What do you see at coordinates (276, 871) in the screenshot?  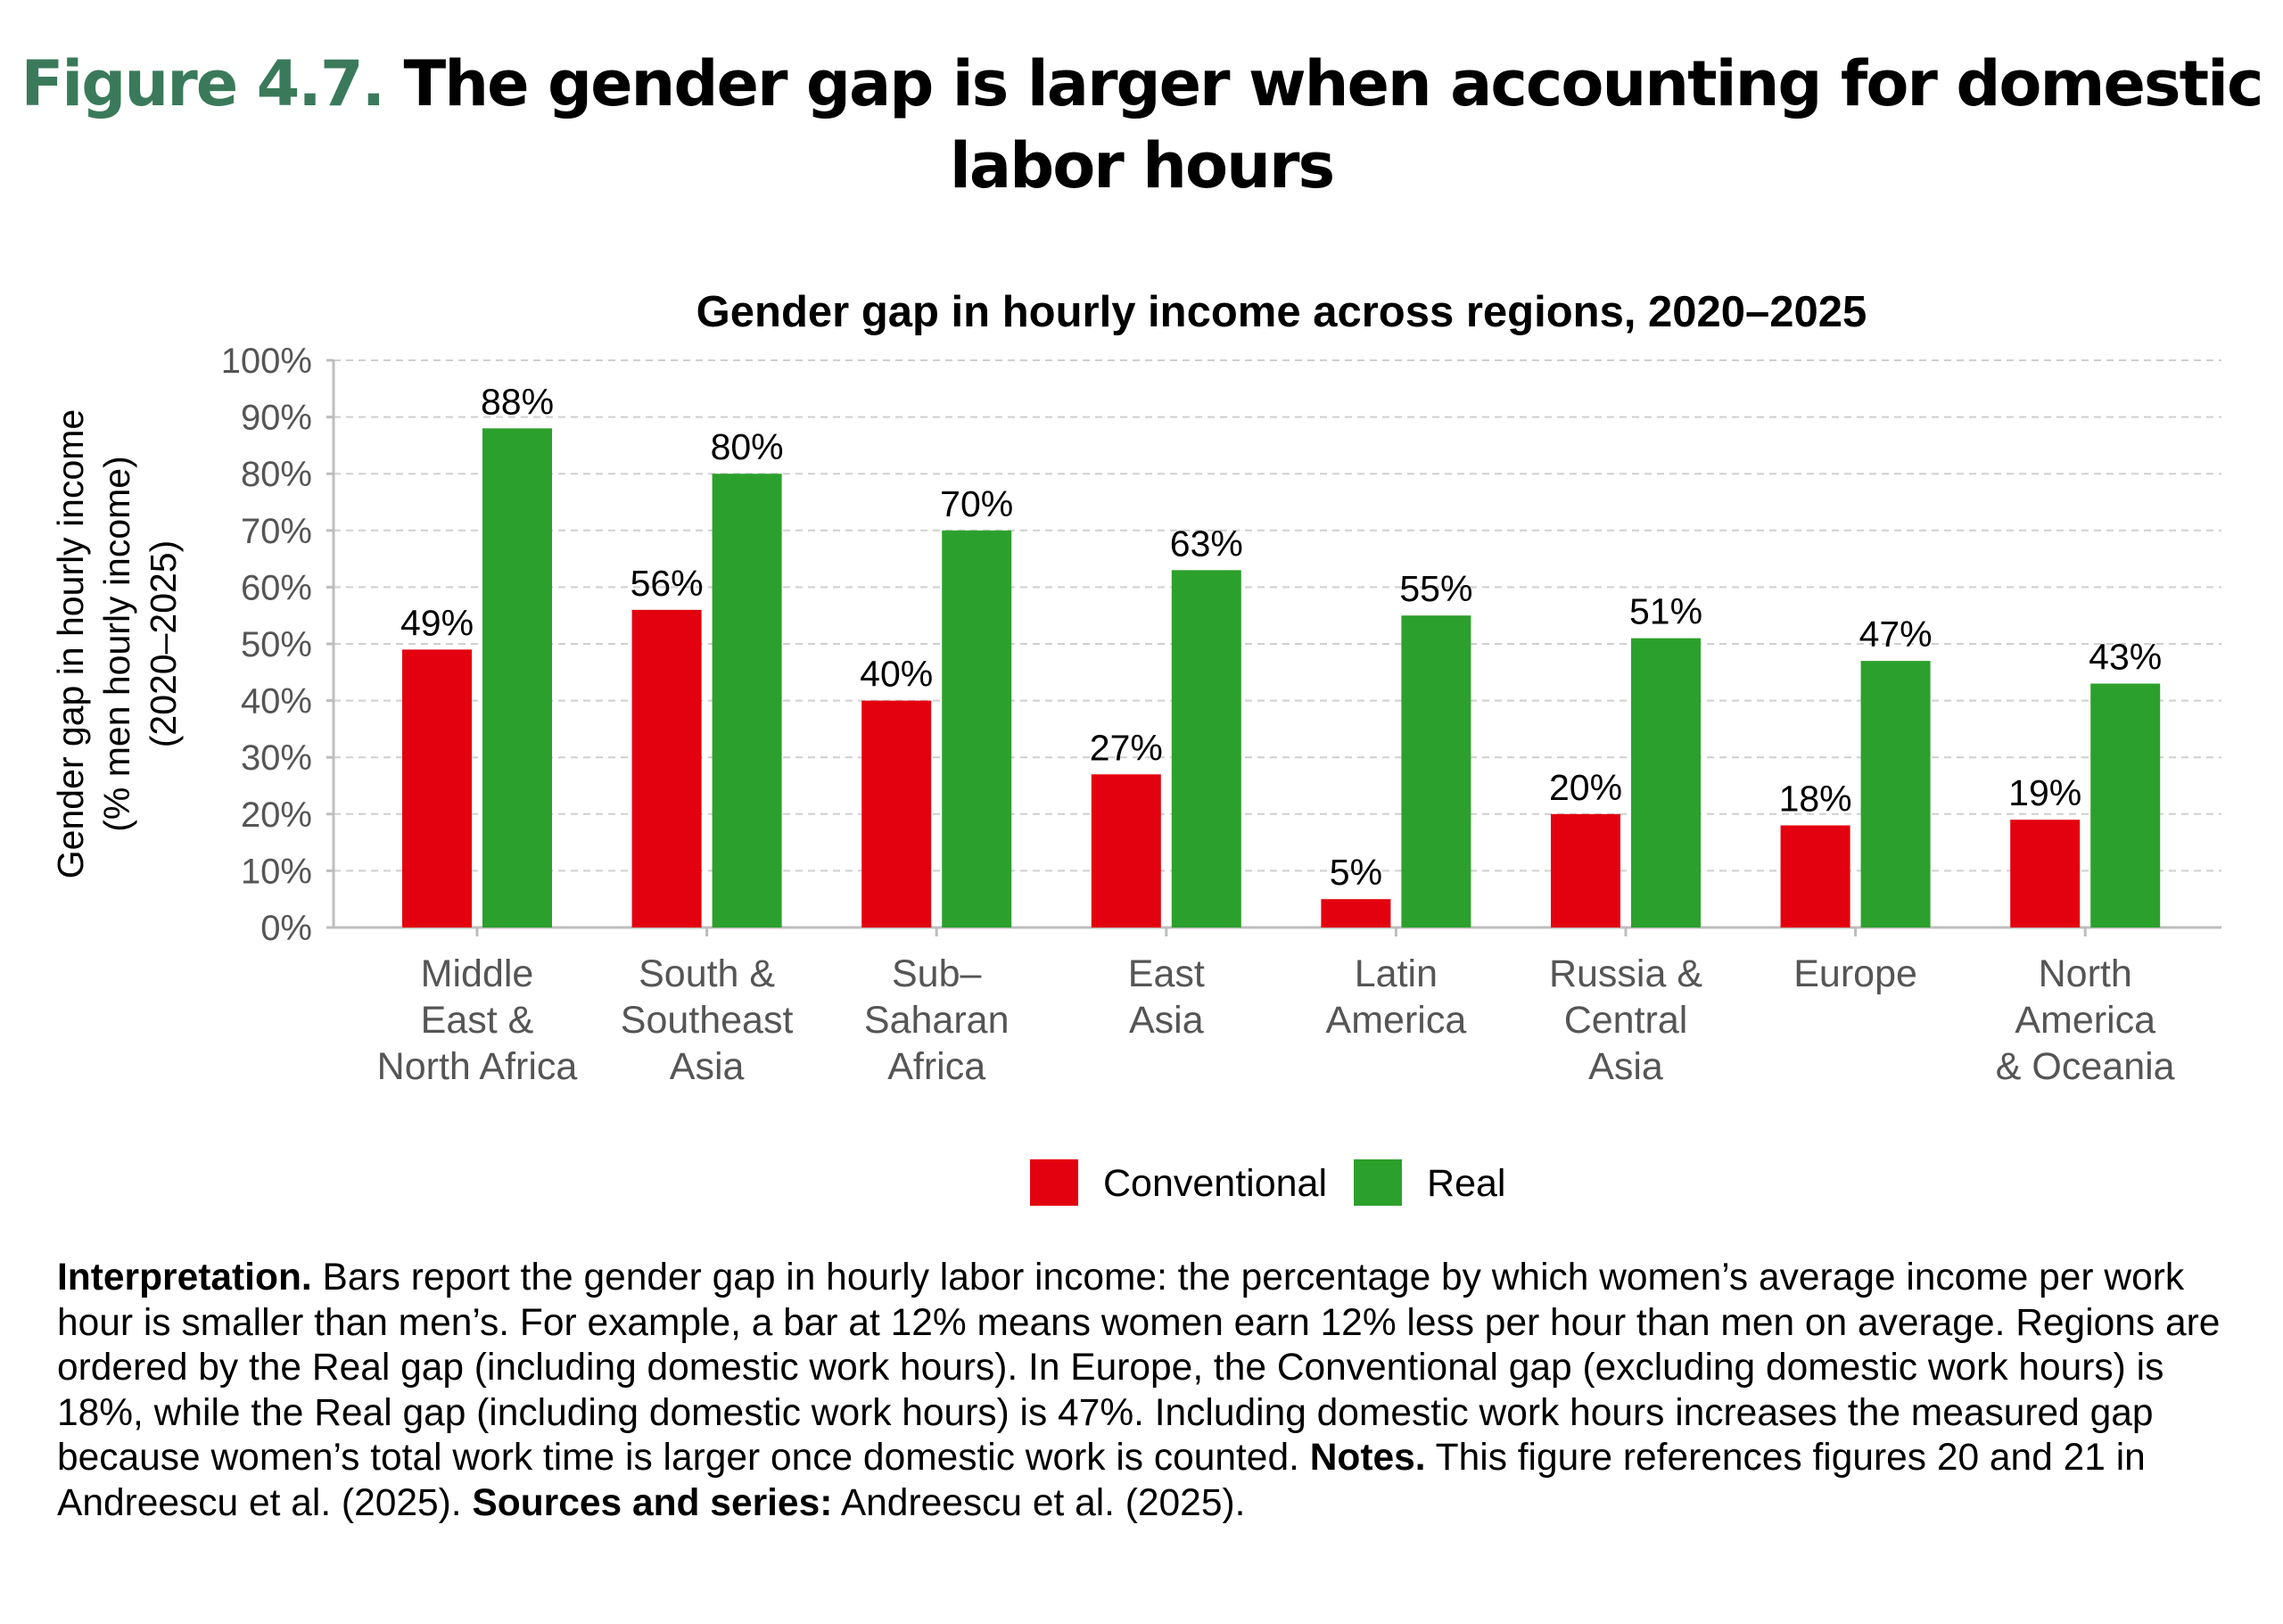 I see `y-tick-label: 10%` at bounding box center [276, 871].